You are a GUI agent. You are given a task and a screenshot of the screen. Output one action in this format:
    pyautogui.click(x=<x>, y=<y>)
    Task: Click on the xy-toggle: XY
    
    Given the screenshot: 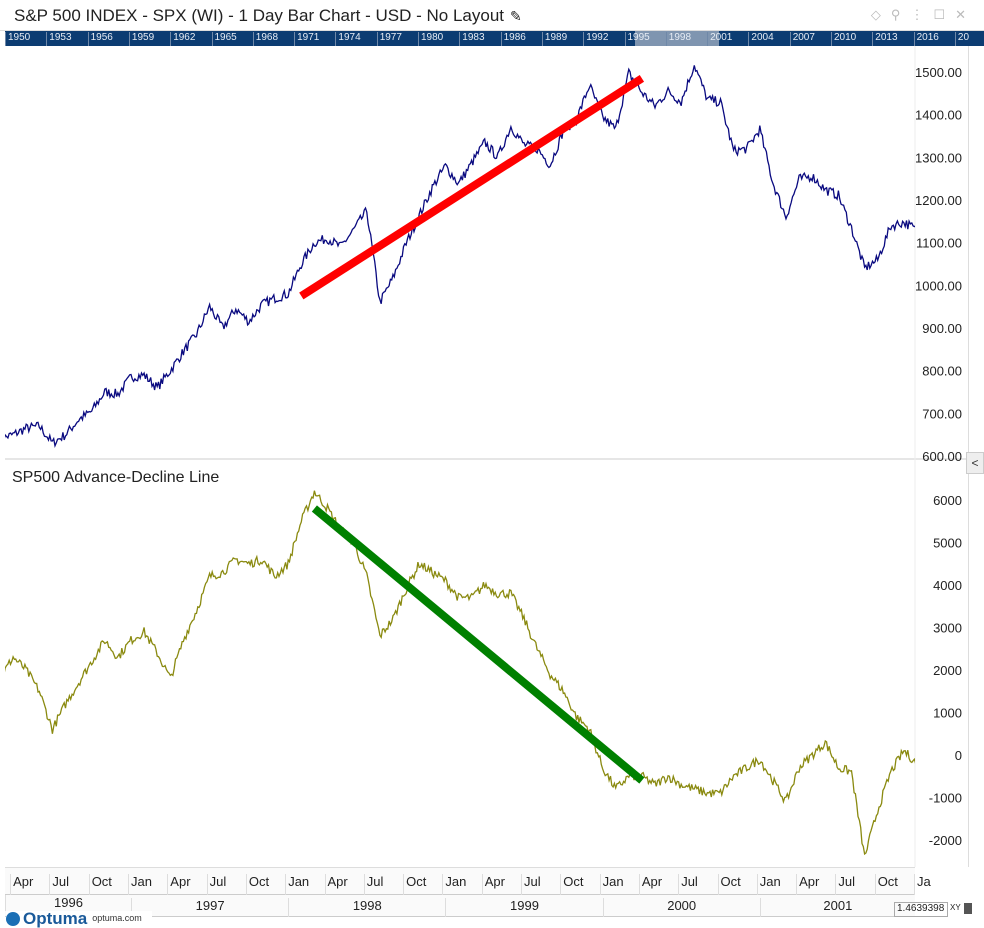 What is the action you would take?
    pyautogui.click(x=955, y=907)
    